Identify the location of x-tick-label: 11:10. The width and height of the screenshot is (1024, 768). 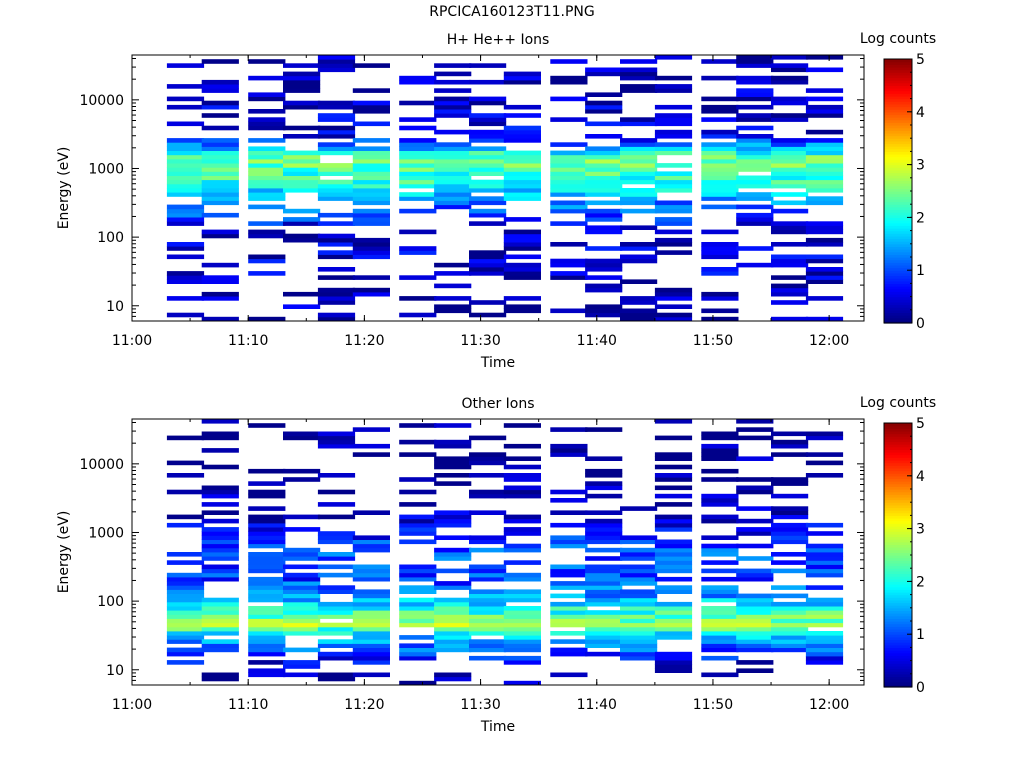
(248, 705).